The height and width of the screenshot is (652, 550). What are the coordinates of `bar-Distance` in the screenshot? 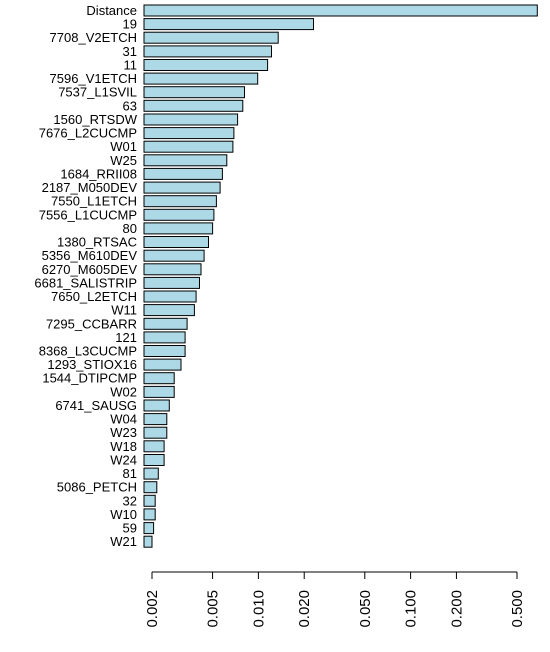 It's located at (340, 10).